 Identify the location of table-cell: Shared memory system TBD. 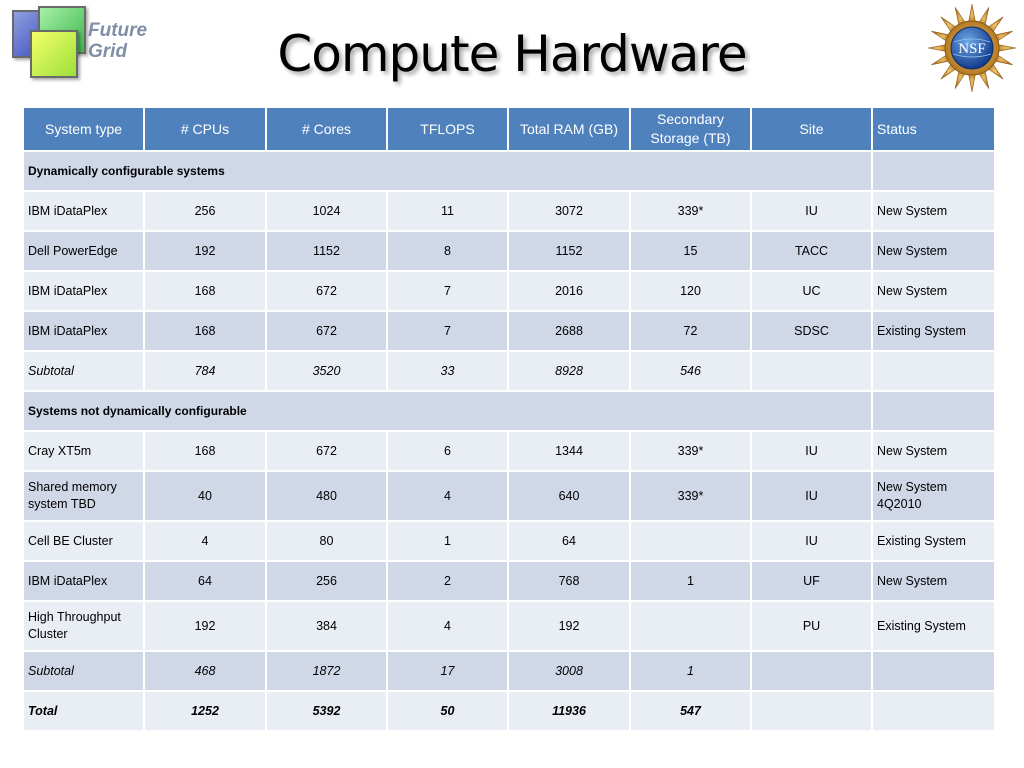
(83, 496).